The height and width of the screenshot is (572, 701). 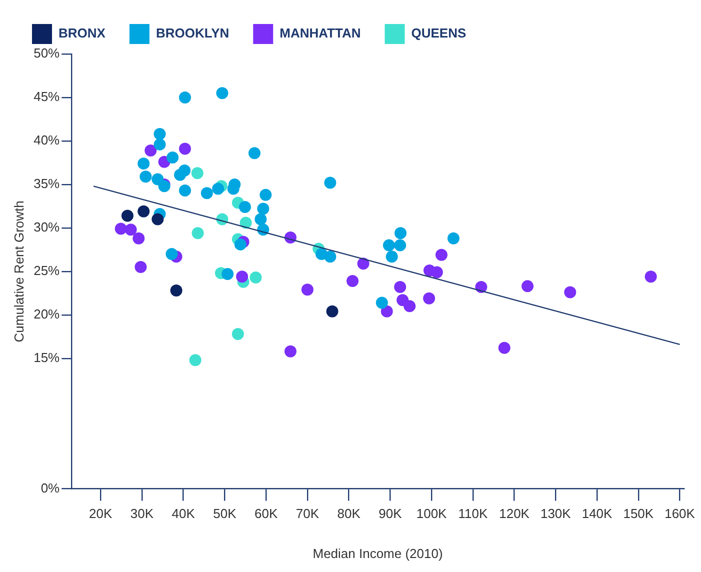 What do you see at coordinates (638, 514) in the screenshot?
I see `x-tick-label: 150K` at bounding box center [638, 514].